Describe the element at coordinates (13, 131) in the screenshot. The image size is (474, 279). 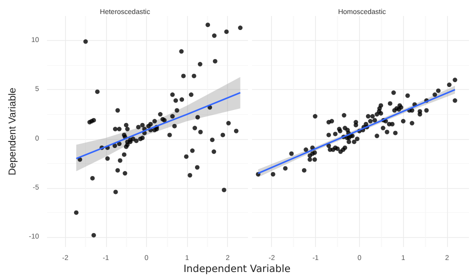
I see `y-axis-title: Dependent Variable` at that location.